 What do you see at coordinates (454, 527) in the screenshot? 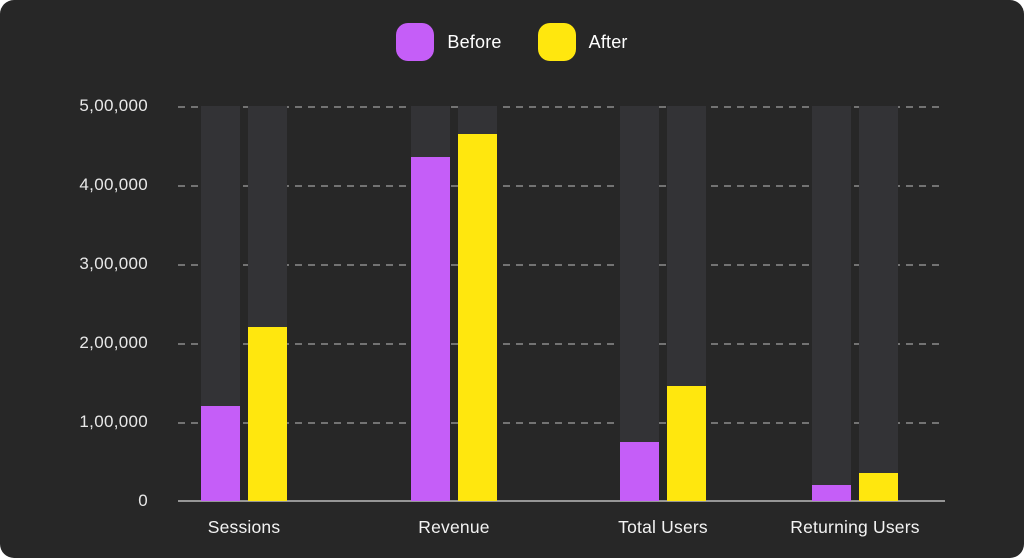
I see `x-tick-label-revenue: Revenue` at bounding box center [454, 527].